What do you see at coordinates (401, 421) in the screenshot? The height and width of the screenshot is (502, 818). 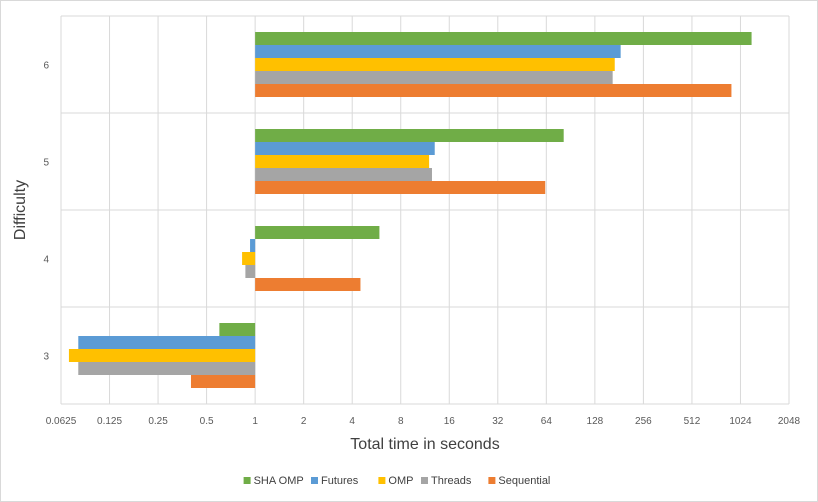 I see `x-tick-label: 8` at bounding box center [401, 421].